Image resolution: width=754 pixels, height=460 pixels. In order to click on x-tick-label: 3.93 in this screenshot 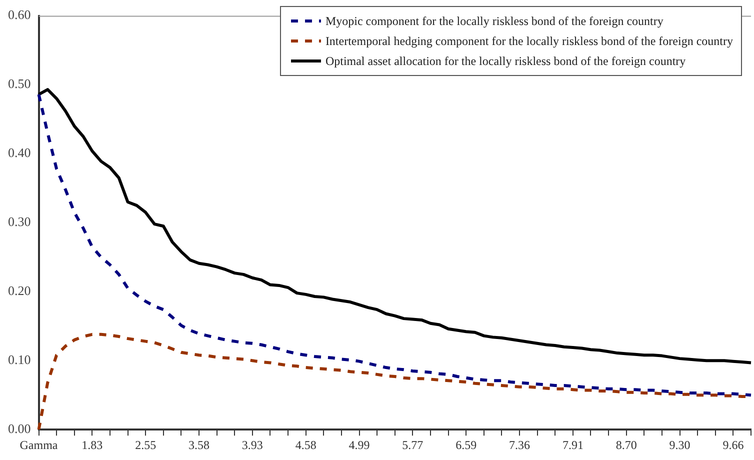, I will do `click(252, 445)`.